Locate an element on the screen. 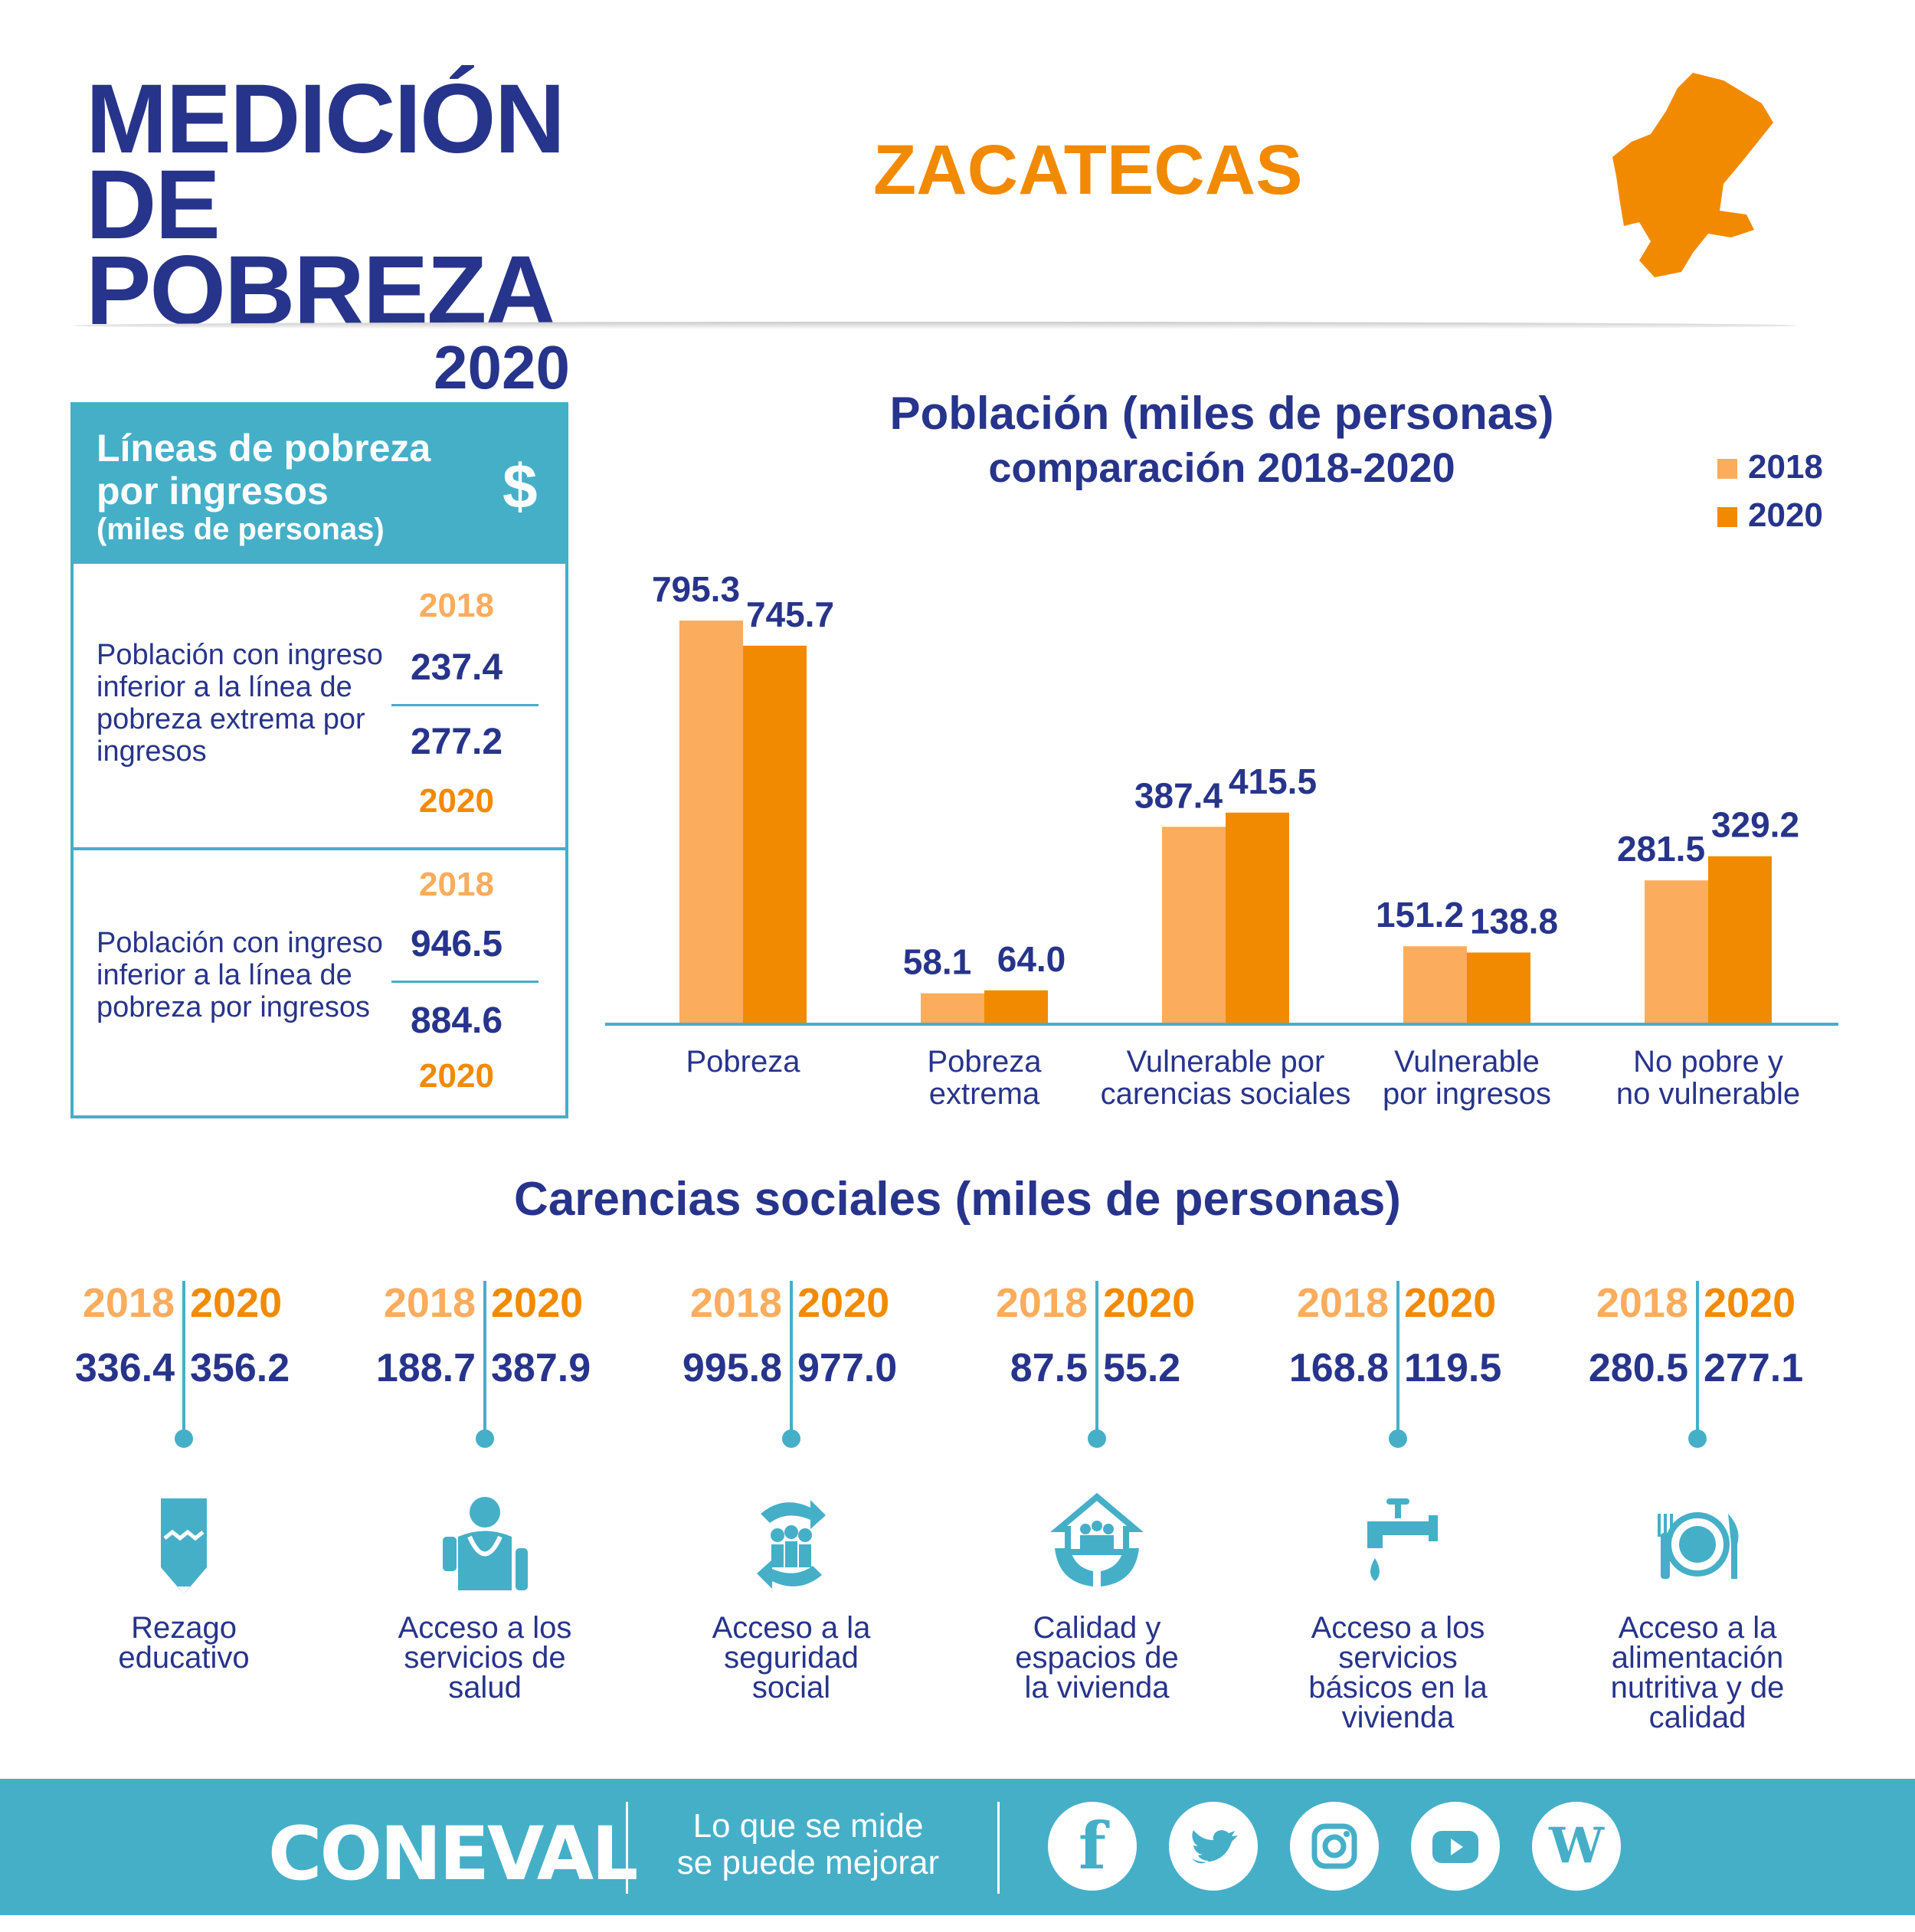 The image size is (1915, 1932). carencia-value-2018: 336.4 is located at coordinates (124, 1368).